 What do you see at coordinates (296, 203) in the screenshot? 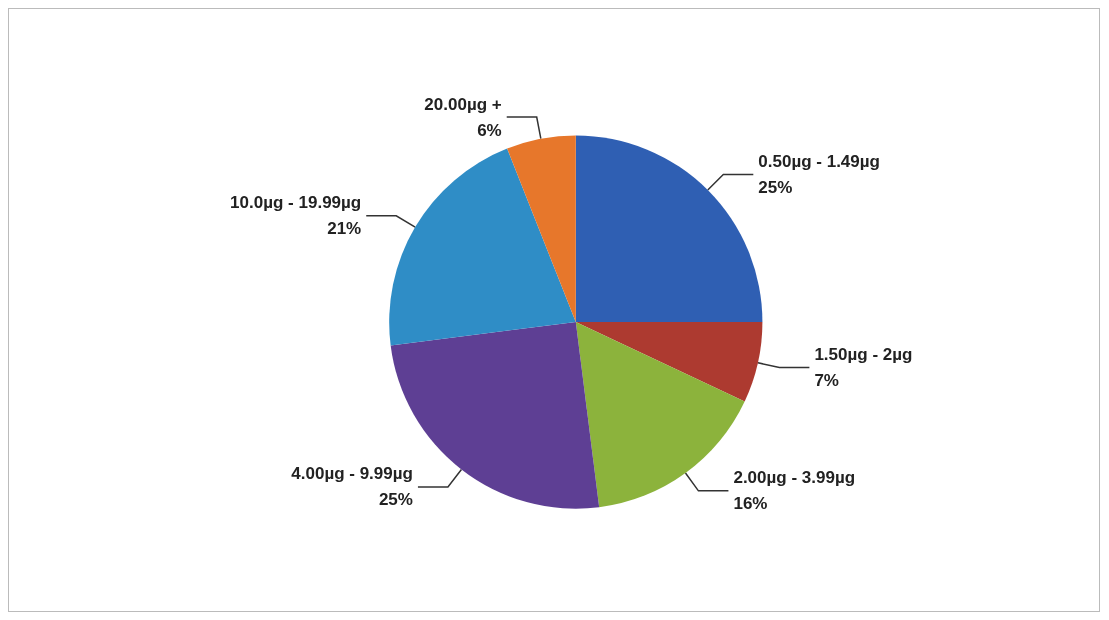
I see `slice-label: 10.0µg - 19.99µg` at bounding box center [296, 203].